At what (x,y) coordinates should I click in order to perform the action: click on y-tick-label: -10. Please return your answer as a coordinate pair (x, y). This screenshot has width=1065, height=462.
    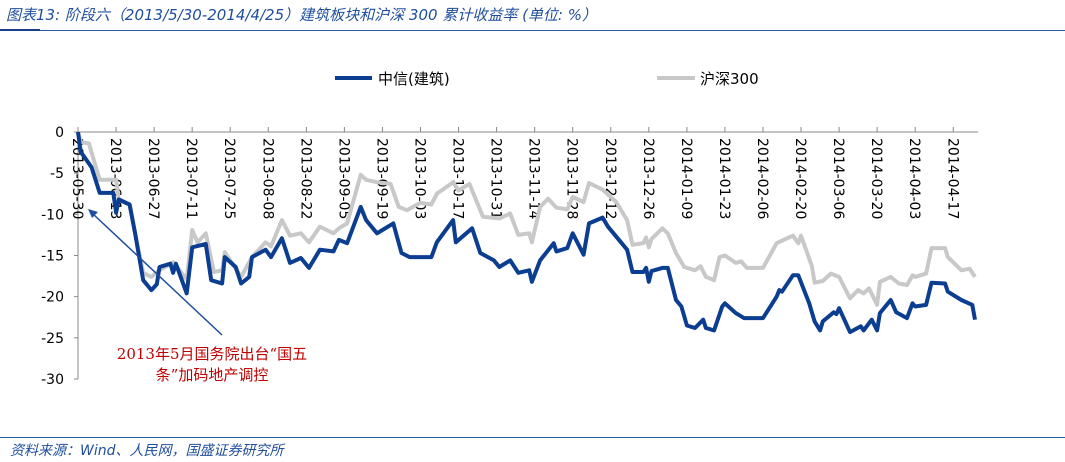
    Looking at the image, I should click on (52, 215).